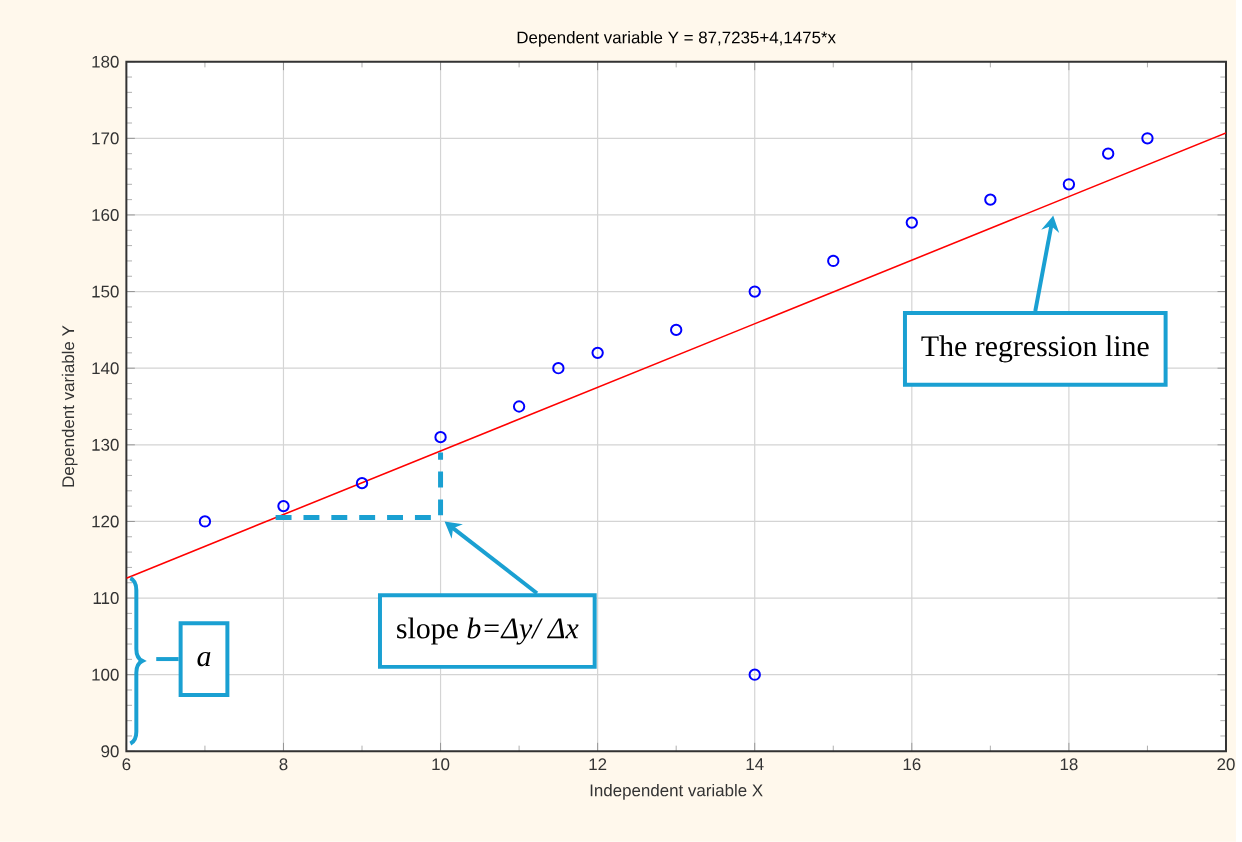 This screenshot has height=842, width=1242. Describe the element at coordinates (105, 215) in the screenshot. I see `y-tick-label: 160` at that location.